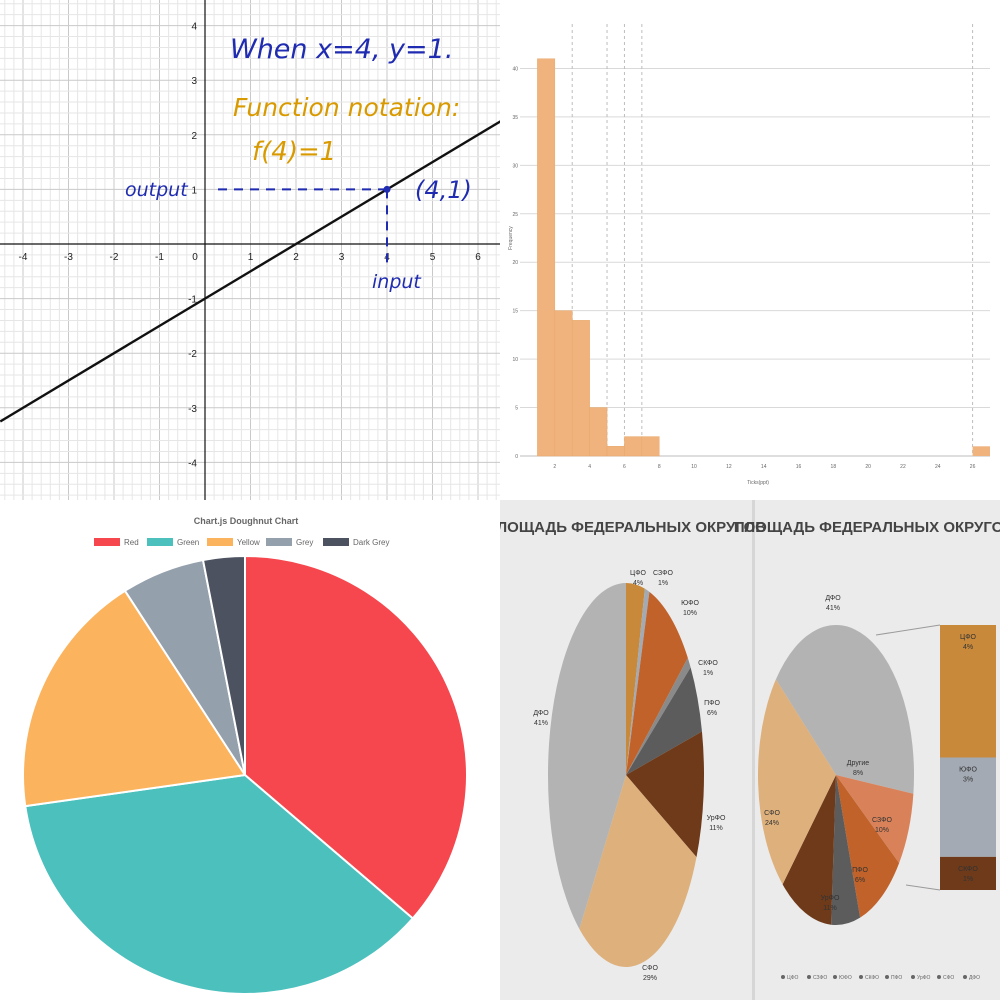 The width and height of the screenshot is (1000, 1000). I want to click on breakout-segment, so click(968, 873).